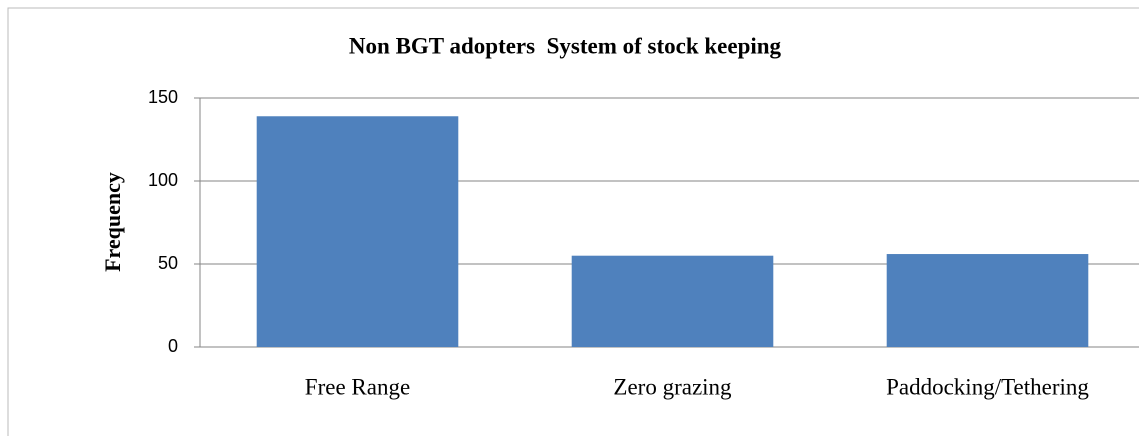 This screenshot has width=1139, height=436. Describe the element at coordinates (163, 97) in the screenshot. I see `y-tick-label: 150` at that location.